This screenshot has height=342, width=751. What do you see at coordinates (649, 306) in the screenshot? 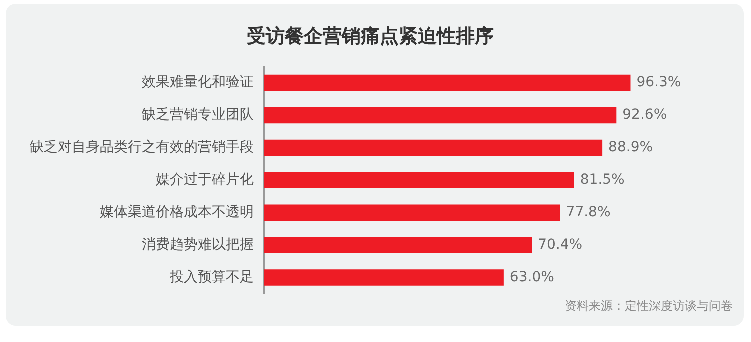
I see `text: 资料来源：定性深度访谈与问卷` at bounding box center [649, 306].